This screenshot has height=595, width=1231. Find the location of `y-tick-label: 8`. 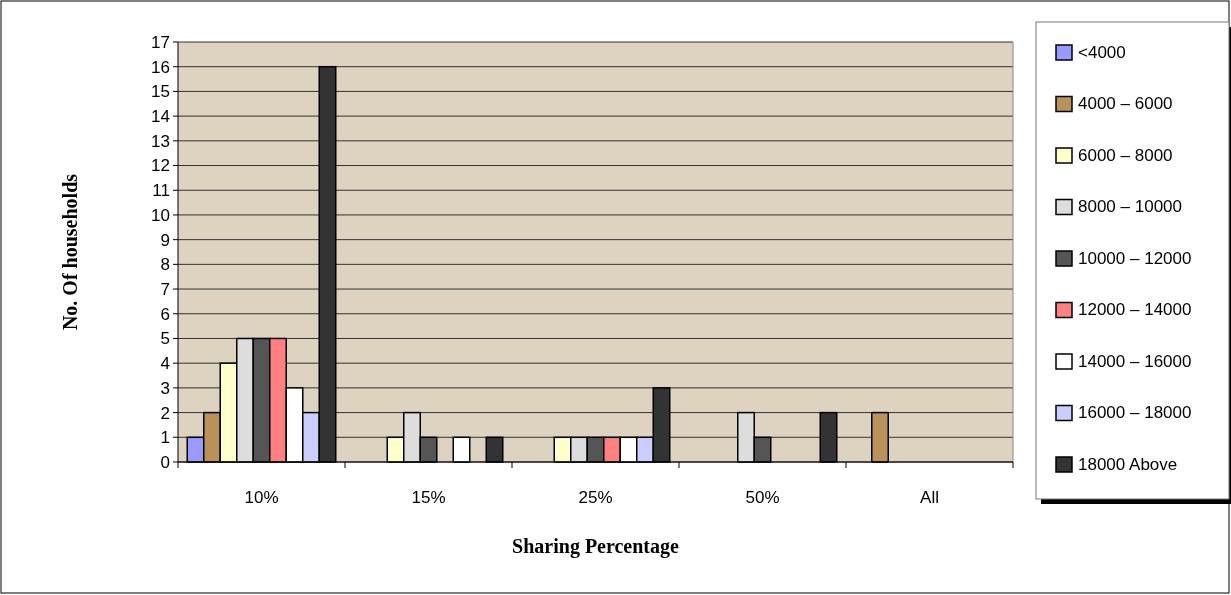

y-tick-label: 8 is located at coordinates (165, 265).